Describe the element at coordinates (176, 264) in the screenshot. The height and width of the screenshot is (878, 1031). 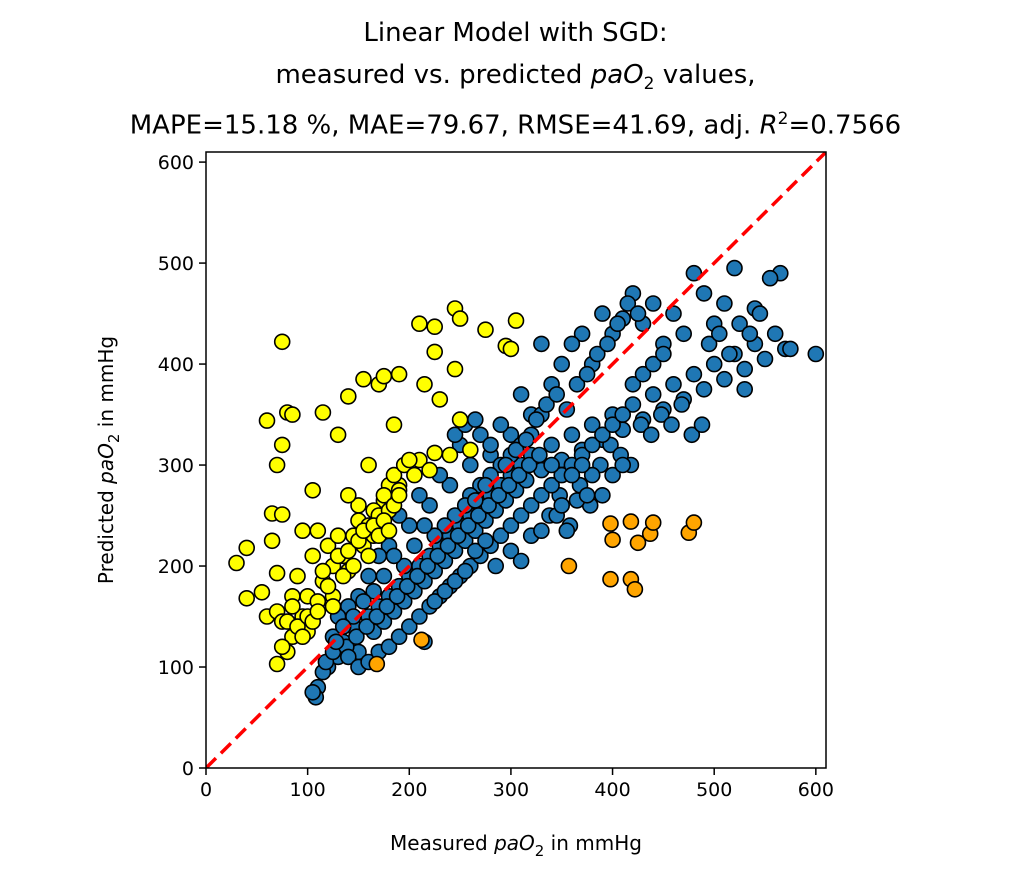
I see `y-tick-label: 500` at that location.